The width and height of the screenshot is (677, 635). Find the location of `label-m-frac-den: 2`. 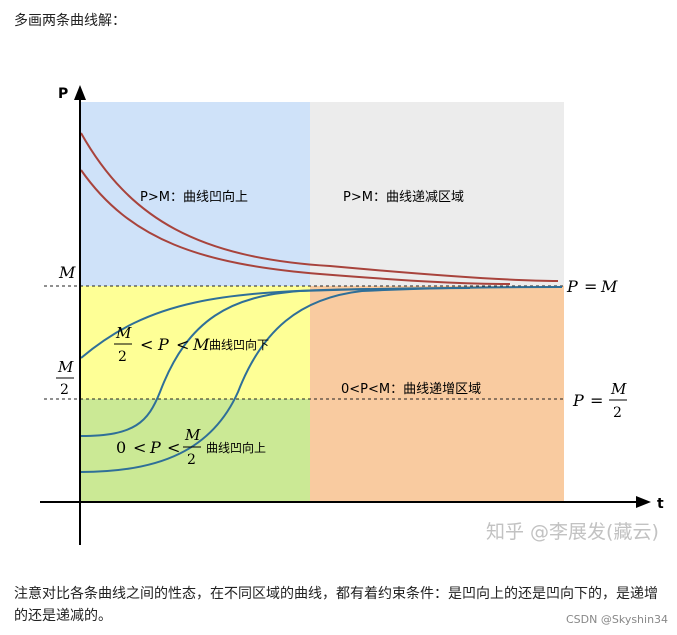

label-m-frac-den: 2 is located at coordinates (64, 390).